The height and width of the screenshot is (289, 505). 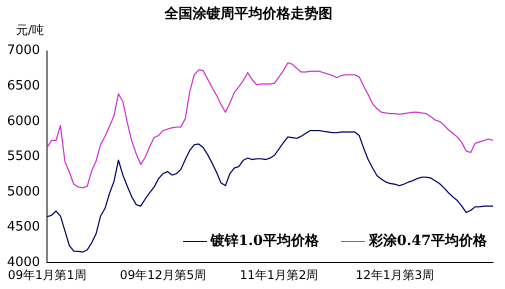 I want to click on y-tick-label: 7000, so click(x=23, y=50).